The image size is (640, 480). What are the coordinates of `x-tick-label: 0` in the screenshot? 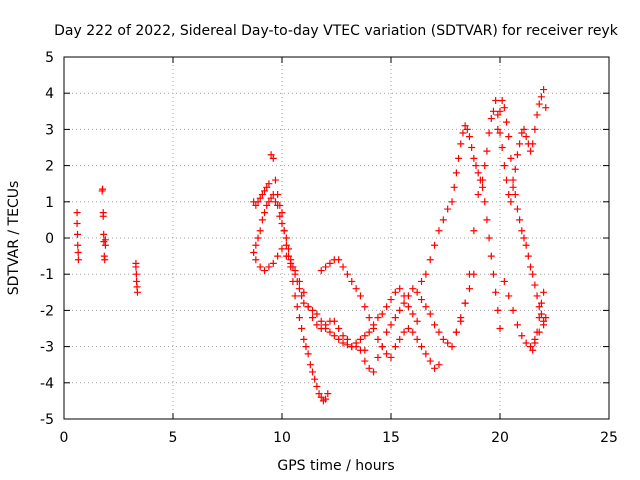 It's located at (64, 438).